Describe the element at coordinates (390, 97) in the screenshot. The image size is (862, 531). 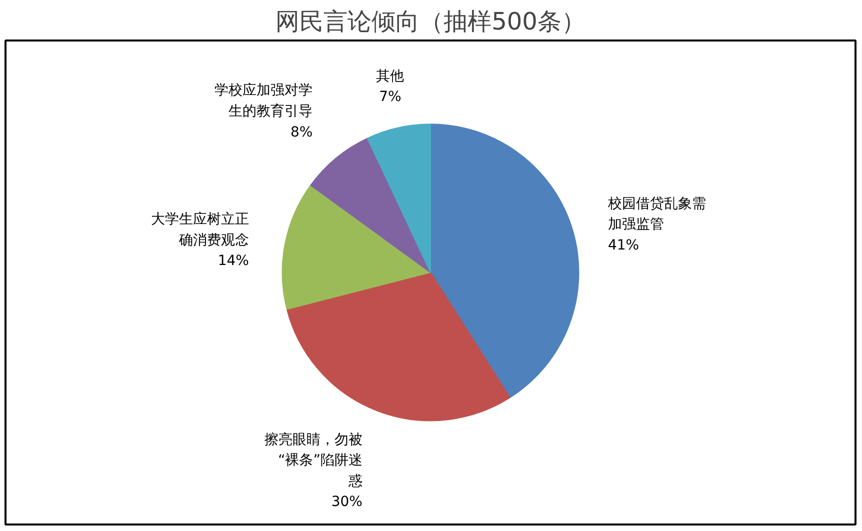
I see `data-label: 7%` at that location.